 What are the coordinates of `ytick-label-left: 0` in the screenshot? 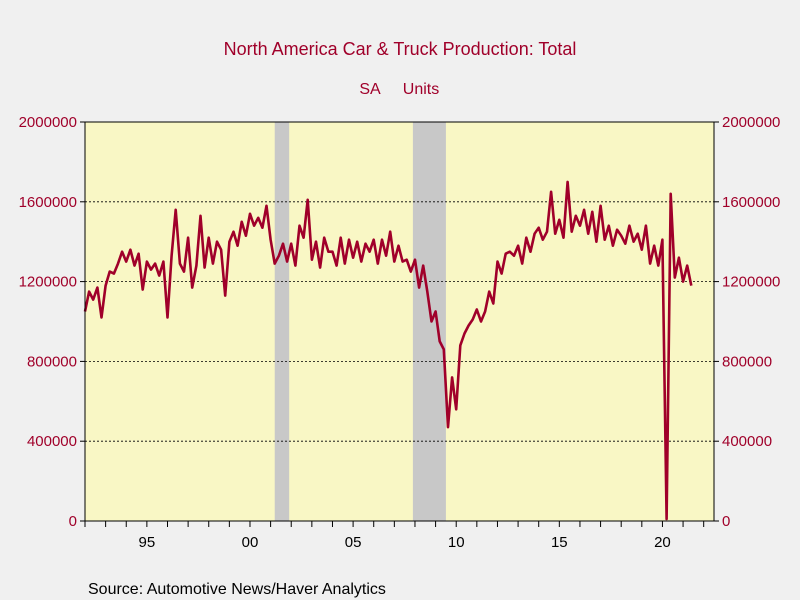 It's located at (73, 521).